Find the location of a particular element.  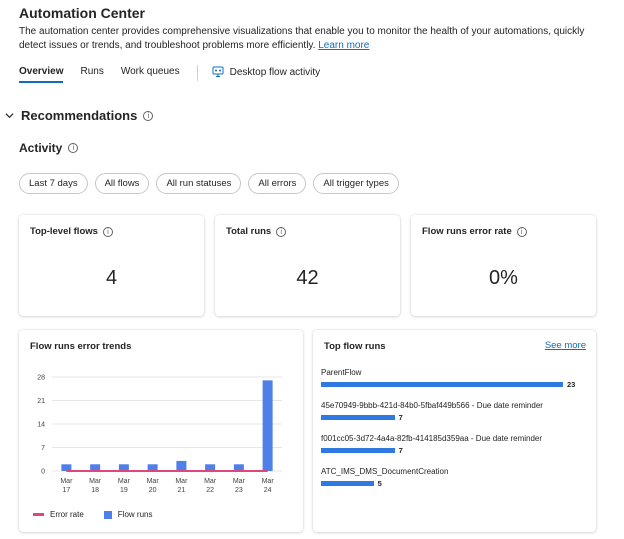

kpi-value: 42 is located at coordinates (307, 278).